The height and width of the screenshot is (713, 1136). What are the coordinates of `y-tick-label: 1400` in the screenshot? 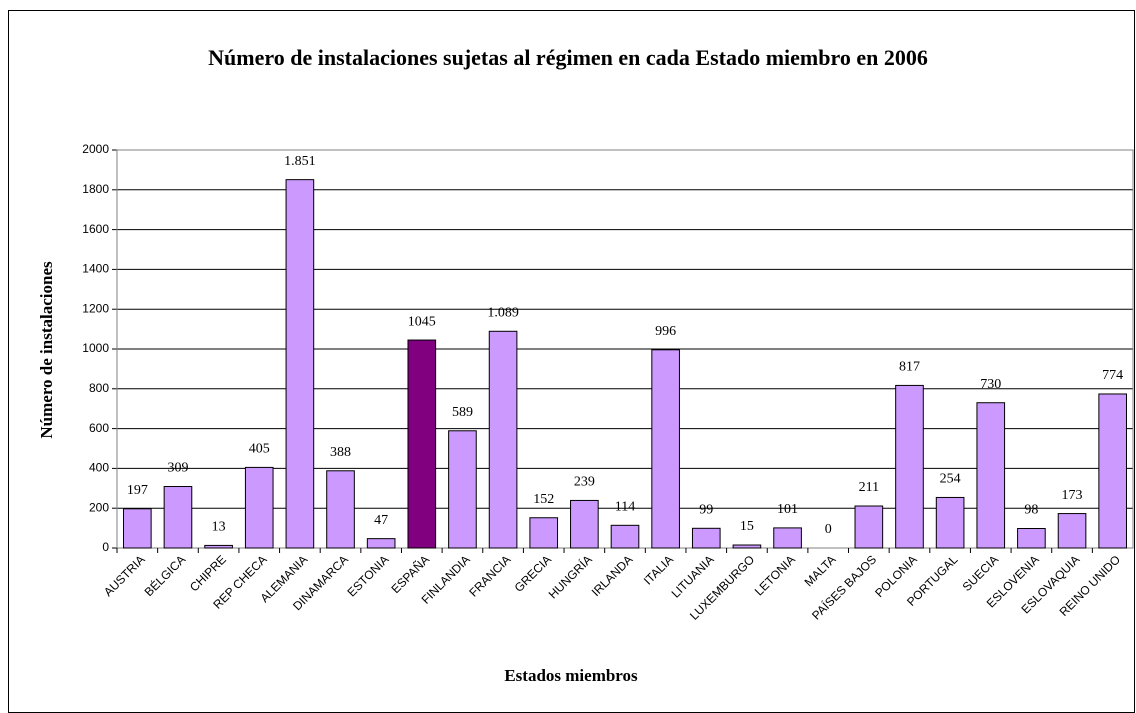 It's located at (95, 269).